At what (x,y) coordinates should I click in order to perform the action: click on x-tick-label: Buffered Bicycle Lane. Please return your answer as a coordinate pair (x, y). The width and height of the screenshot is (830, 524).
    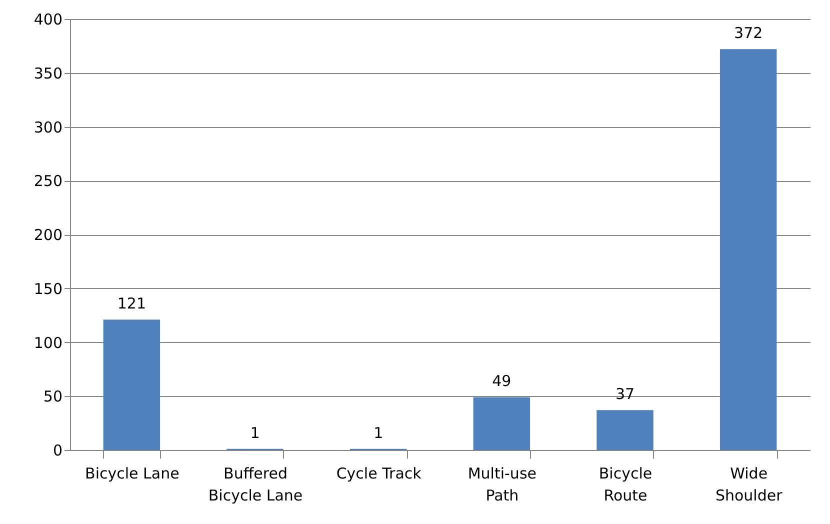
    Looking at the image, I should click on (255, 484).